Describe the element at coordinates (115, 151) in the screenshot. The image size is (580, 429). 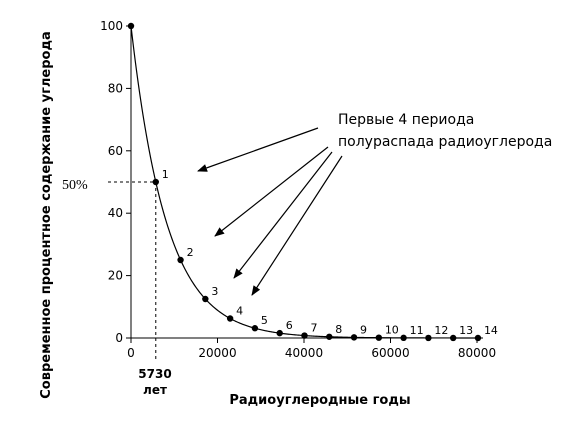
I see `y-tick-label: 60` at that location.